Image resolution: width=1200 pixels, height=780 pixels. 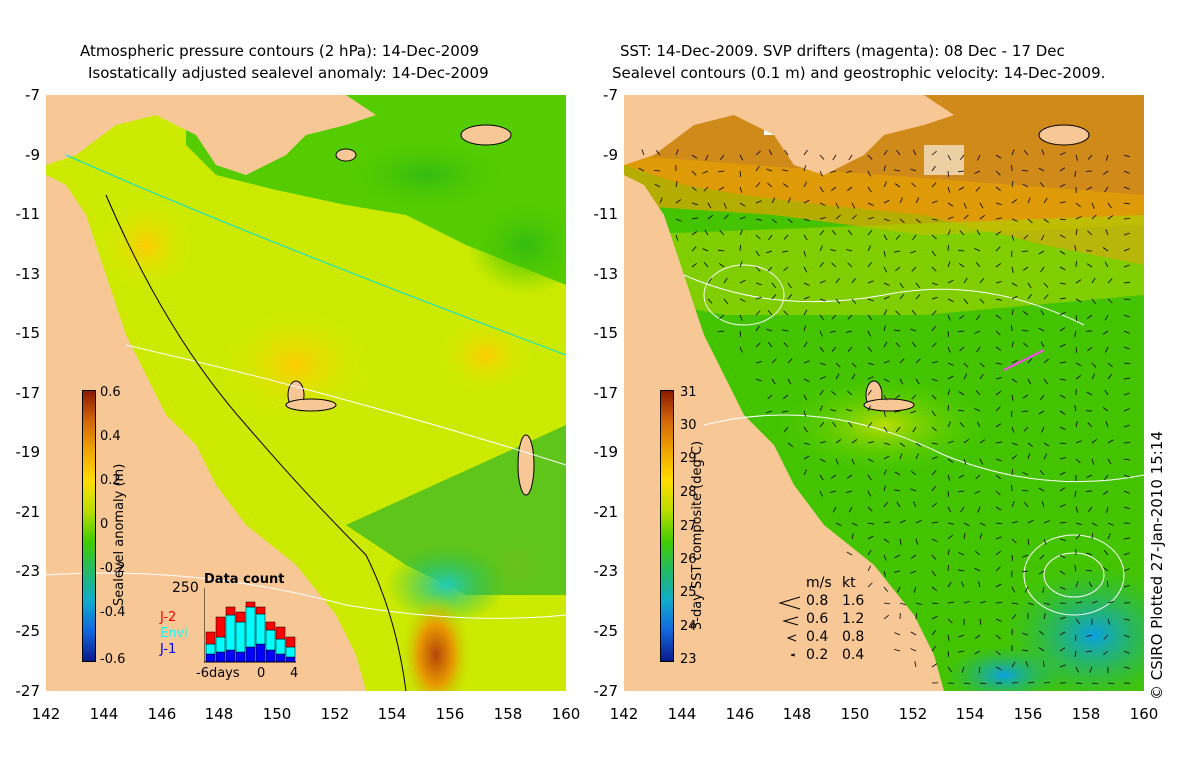 I want to click on right-y-label: -7, so click(x=610, y=95).